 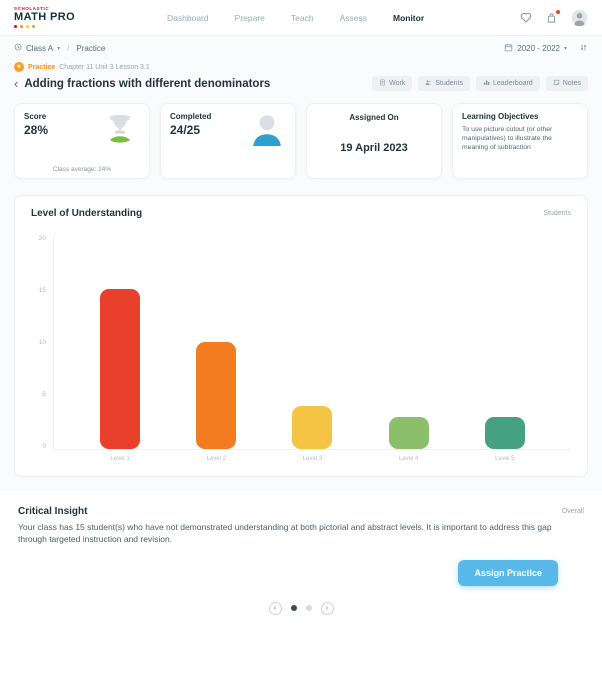 I want to click on lesson-path: Chapter 11 Unit 3 Lesson 3.1, so click(x=104, y=67).